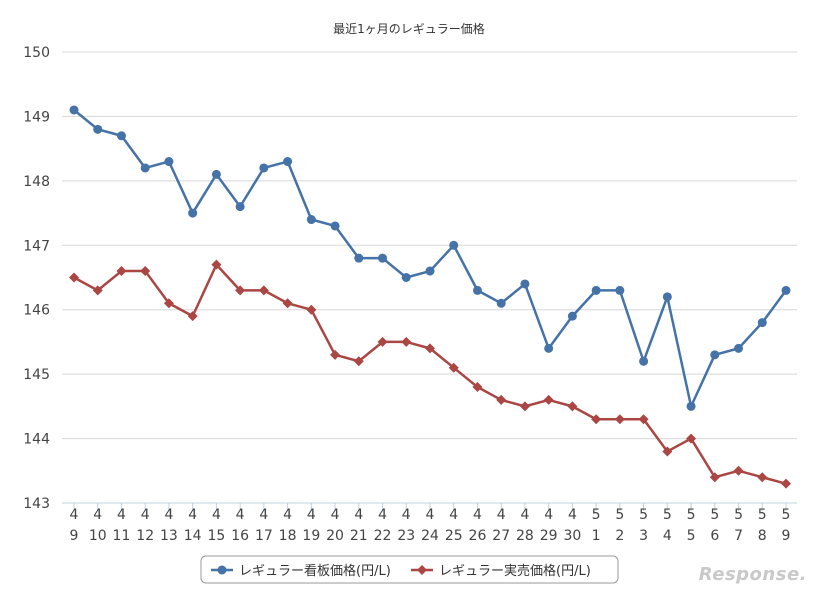  What do you see at coordinates (264, 536) in the screenshot?
I see `x-tick-day: 17` at bounding box center [264, 536].